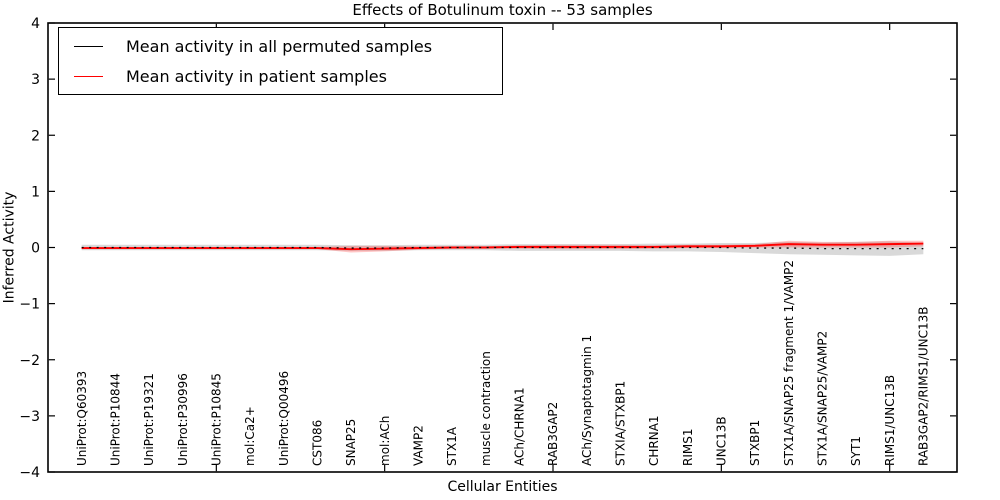 The width and height of the screenshot is (1000, 500). What do you see at coordinates (183, 419) in the screenshot?
I see `x-category-label: UniProt:P30996` at bounding box center [183, 419].